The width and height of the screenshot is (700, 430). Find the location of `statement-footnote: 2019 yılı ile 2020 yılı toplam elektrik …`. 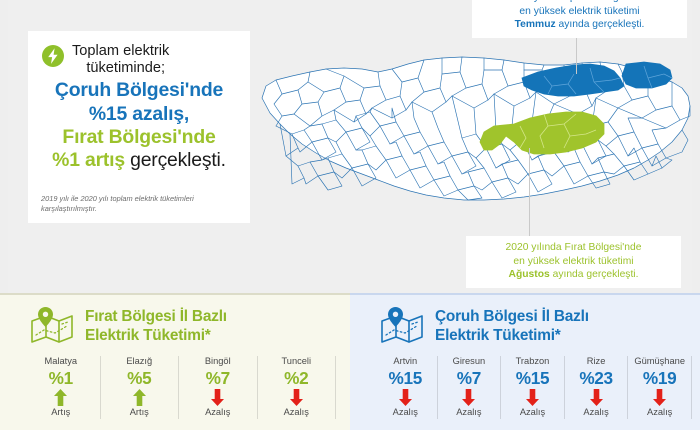

statement-footnote: 2019 yılı ile 2020 yılı toplam elektrik … is located at coordinates (117, 203).